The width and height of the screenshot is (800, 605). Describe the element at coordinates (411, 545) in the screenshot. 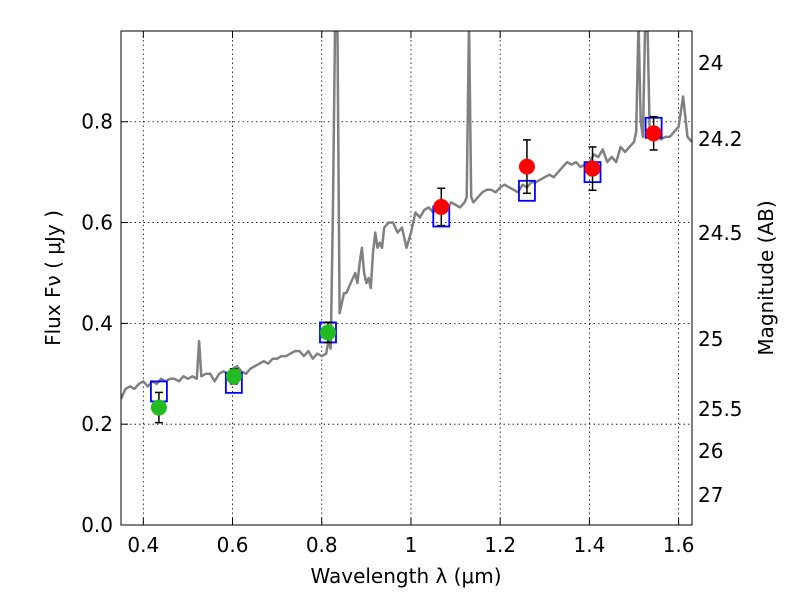

I see `x-tick-label: 1` at that location.